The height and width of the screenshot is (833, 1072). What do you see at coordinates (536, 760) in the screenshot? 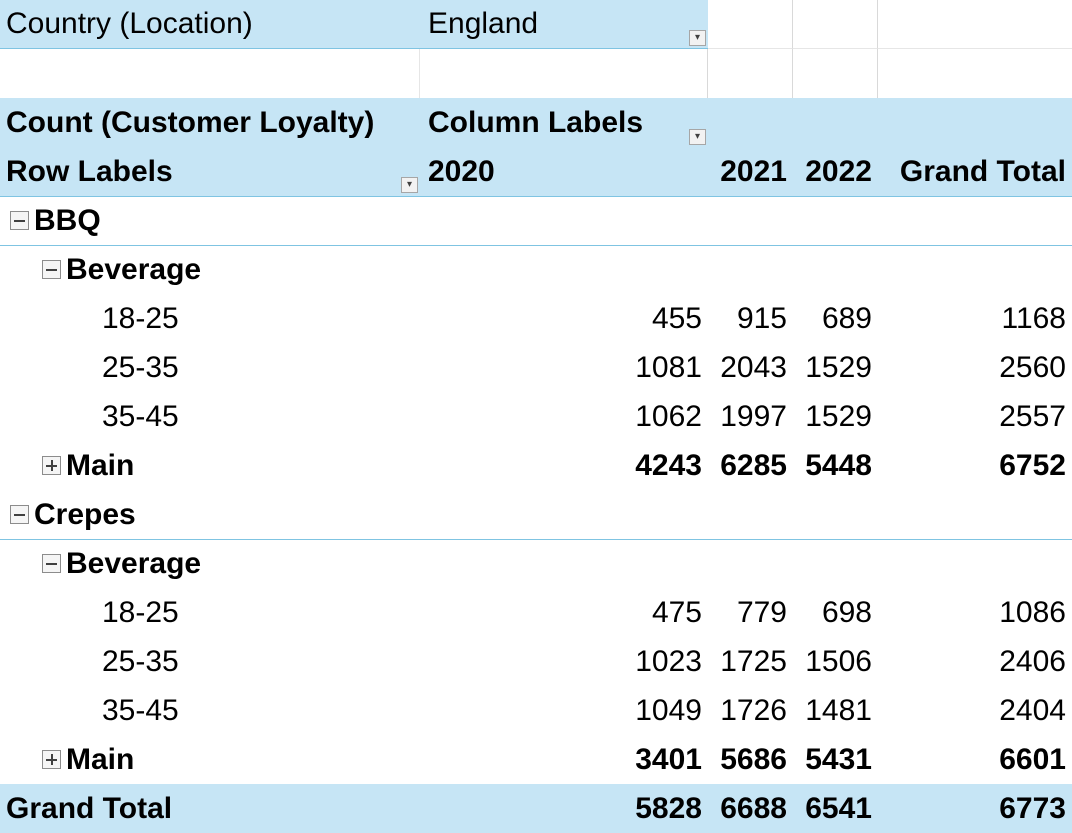
I see `subtotal-row: Main 3401 5686 5431 6601` at bounding box center [536, 760].